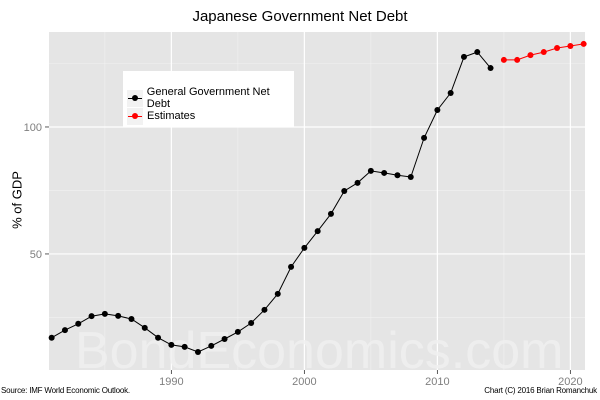 The width and height of the screenshot is (600, 400). I want to click on source-note: Source: IMF World Economic Outlook., so click(65, 390).